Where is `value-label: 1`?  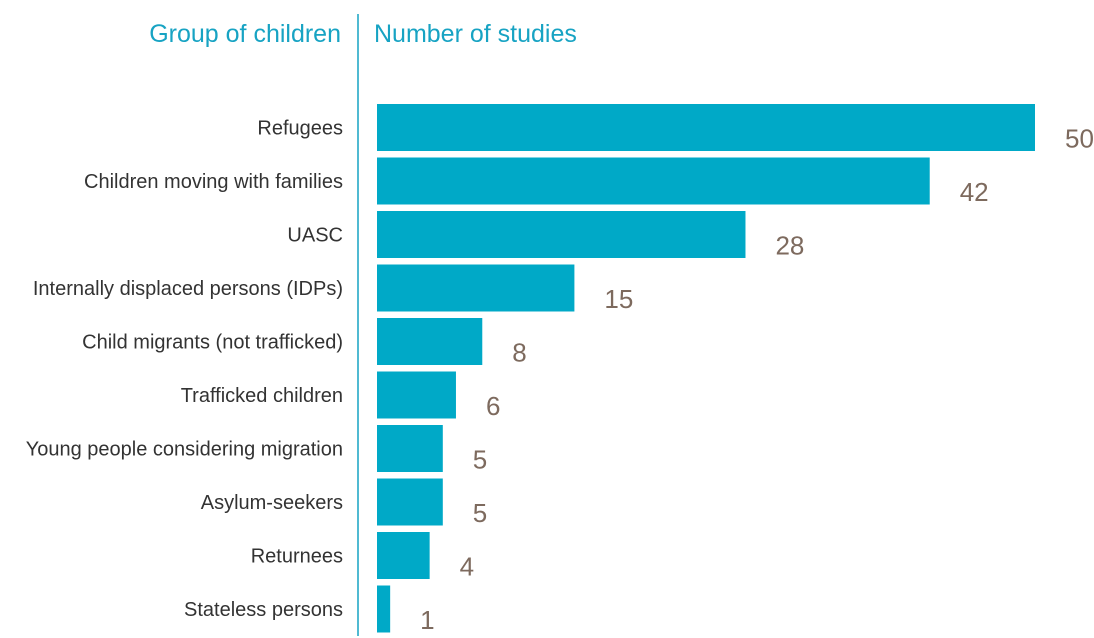
value-label: 1 is located at coordinates (427, 620).